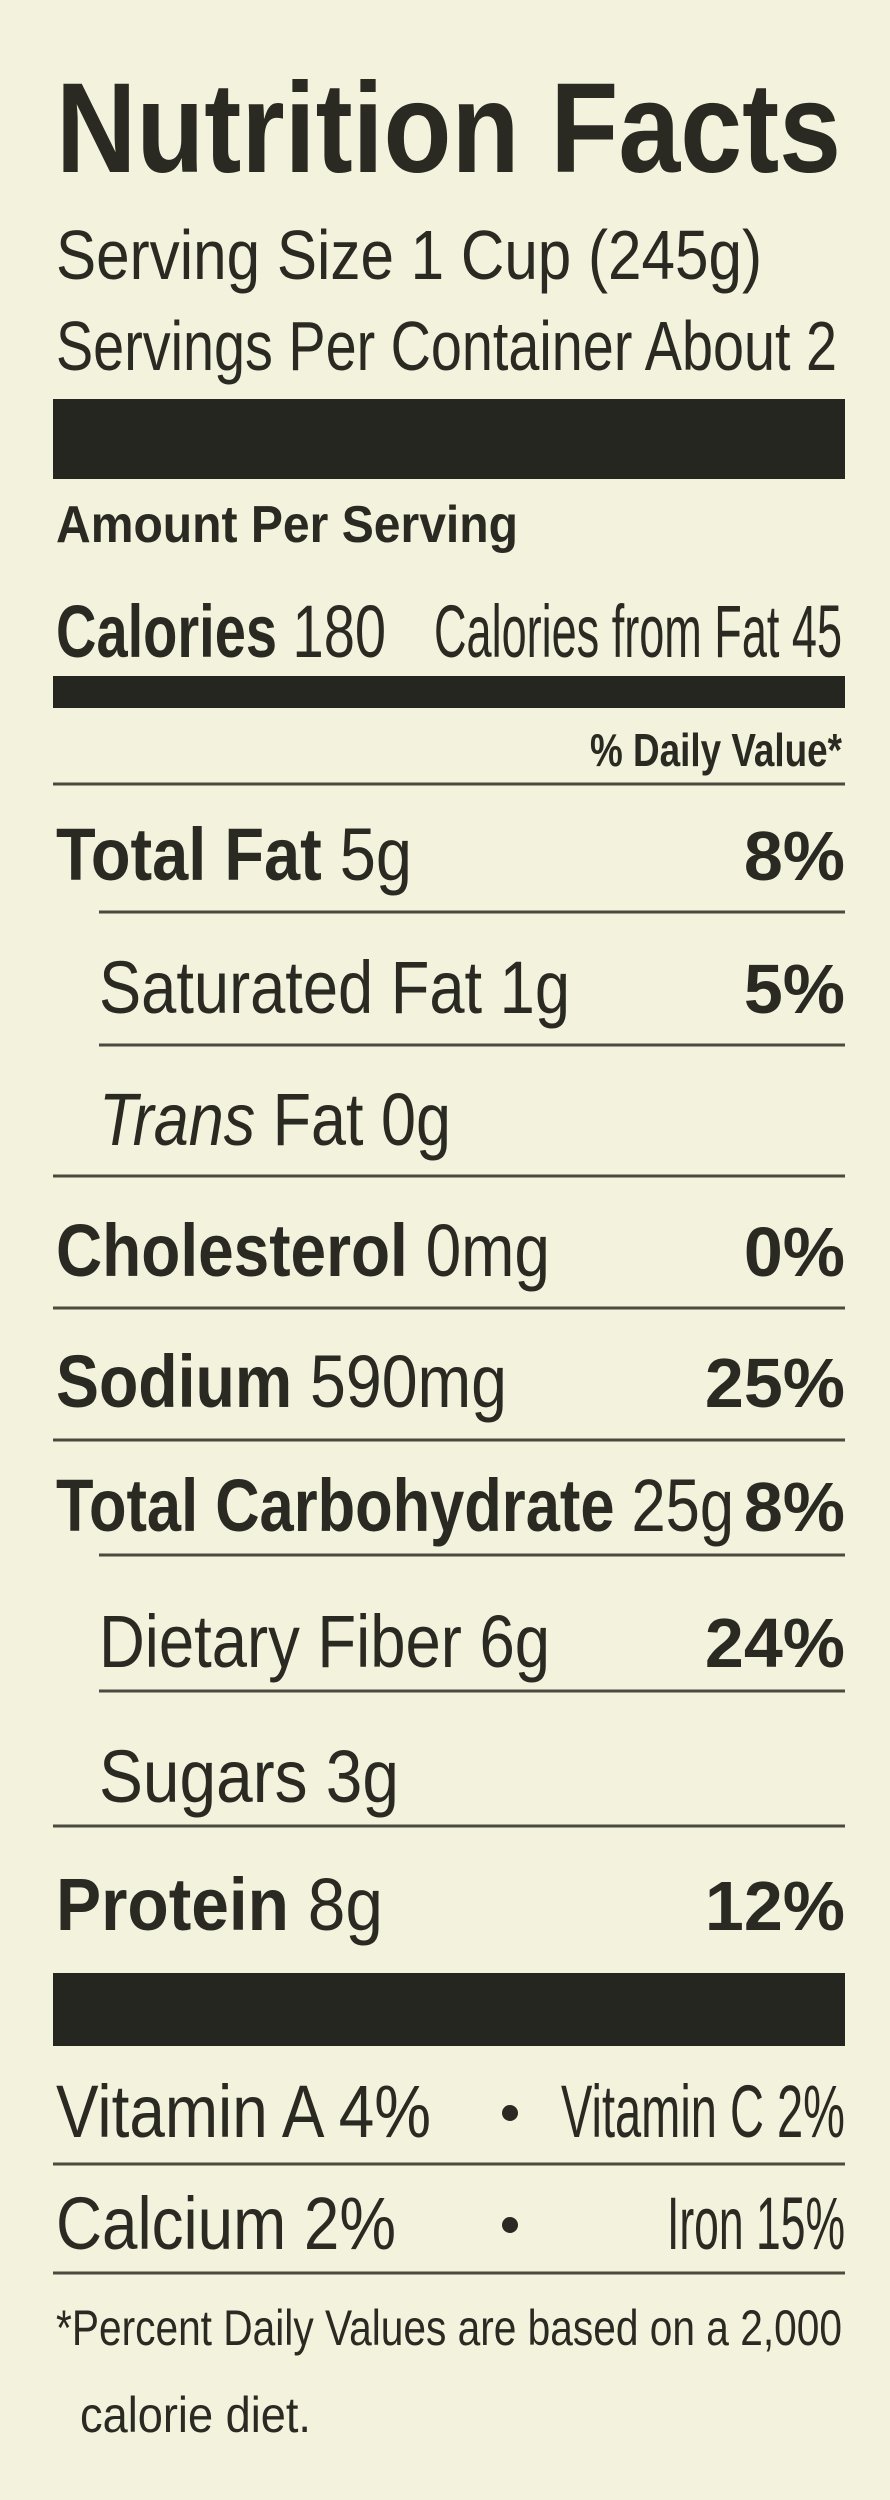  I want to click on nutrient: Protein 8g, so click(219, 1904).